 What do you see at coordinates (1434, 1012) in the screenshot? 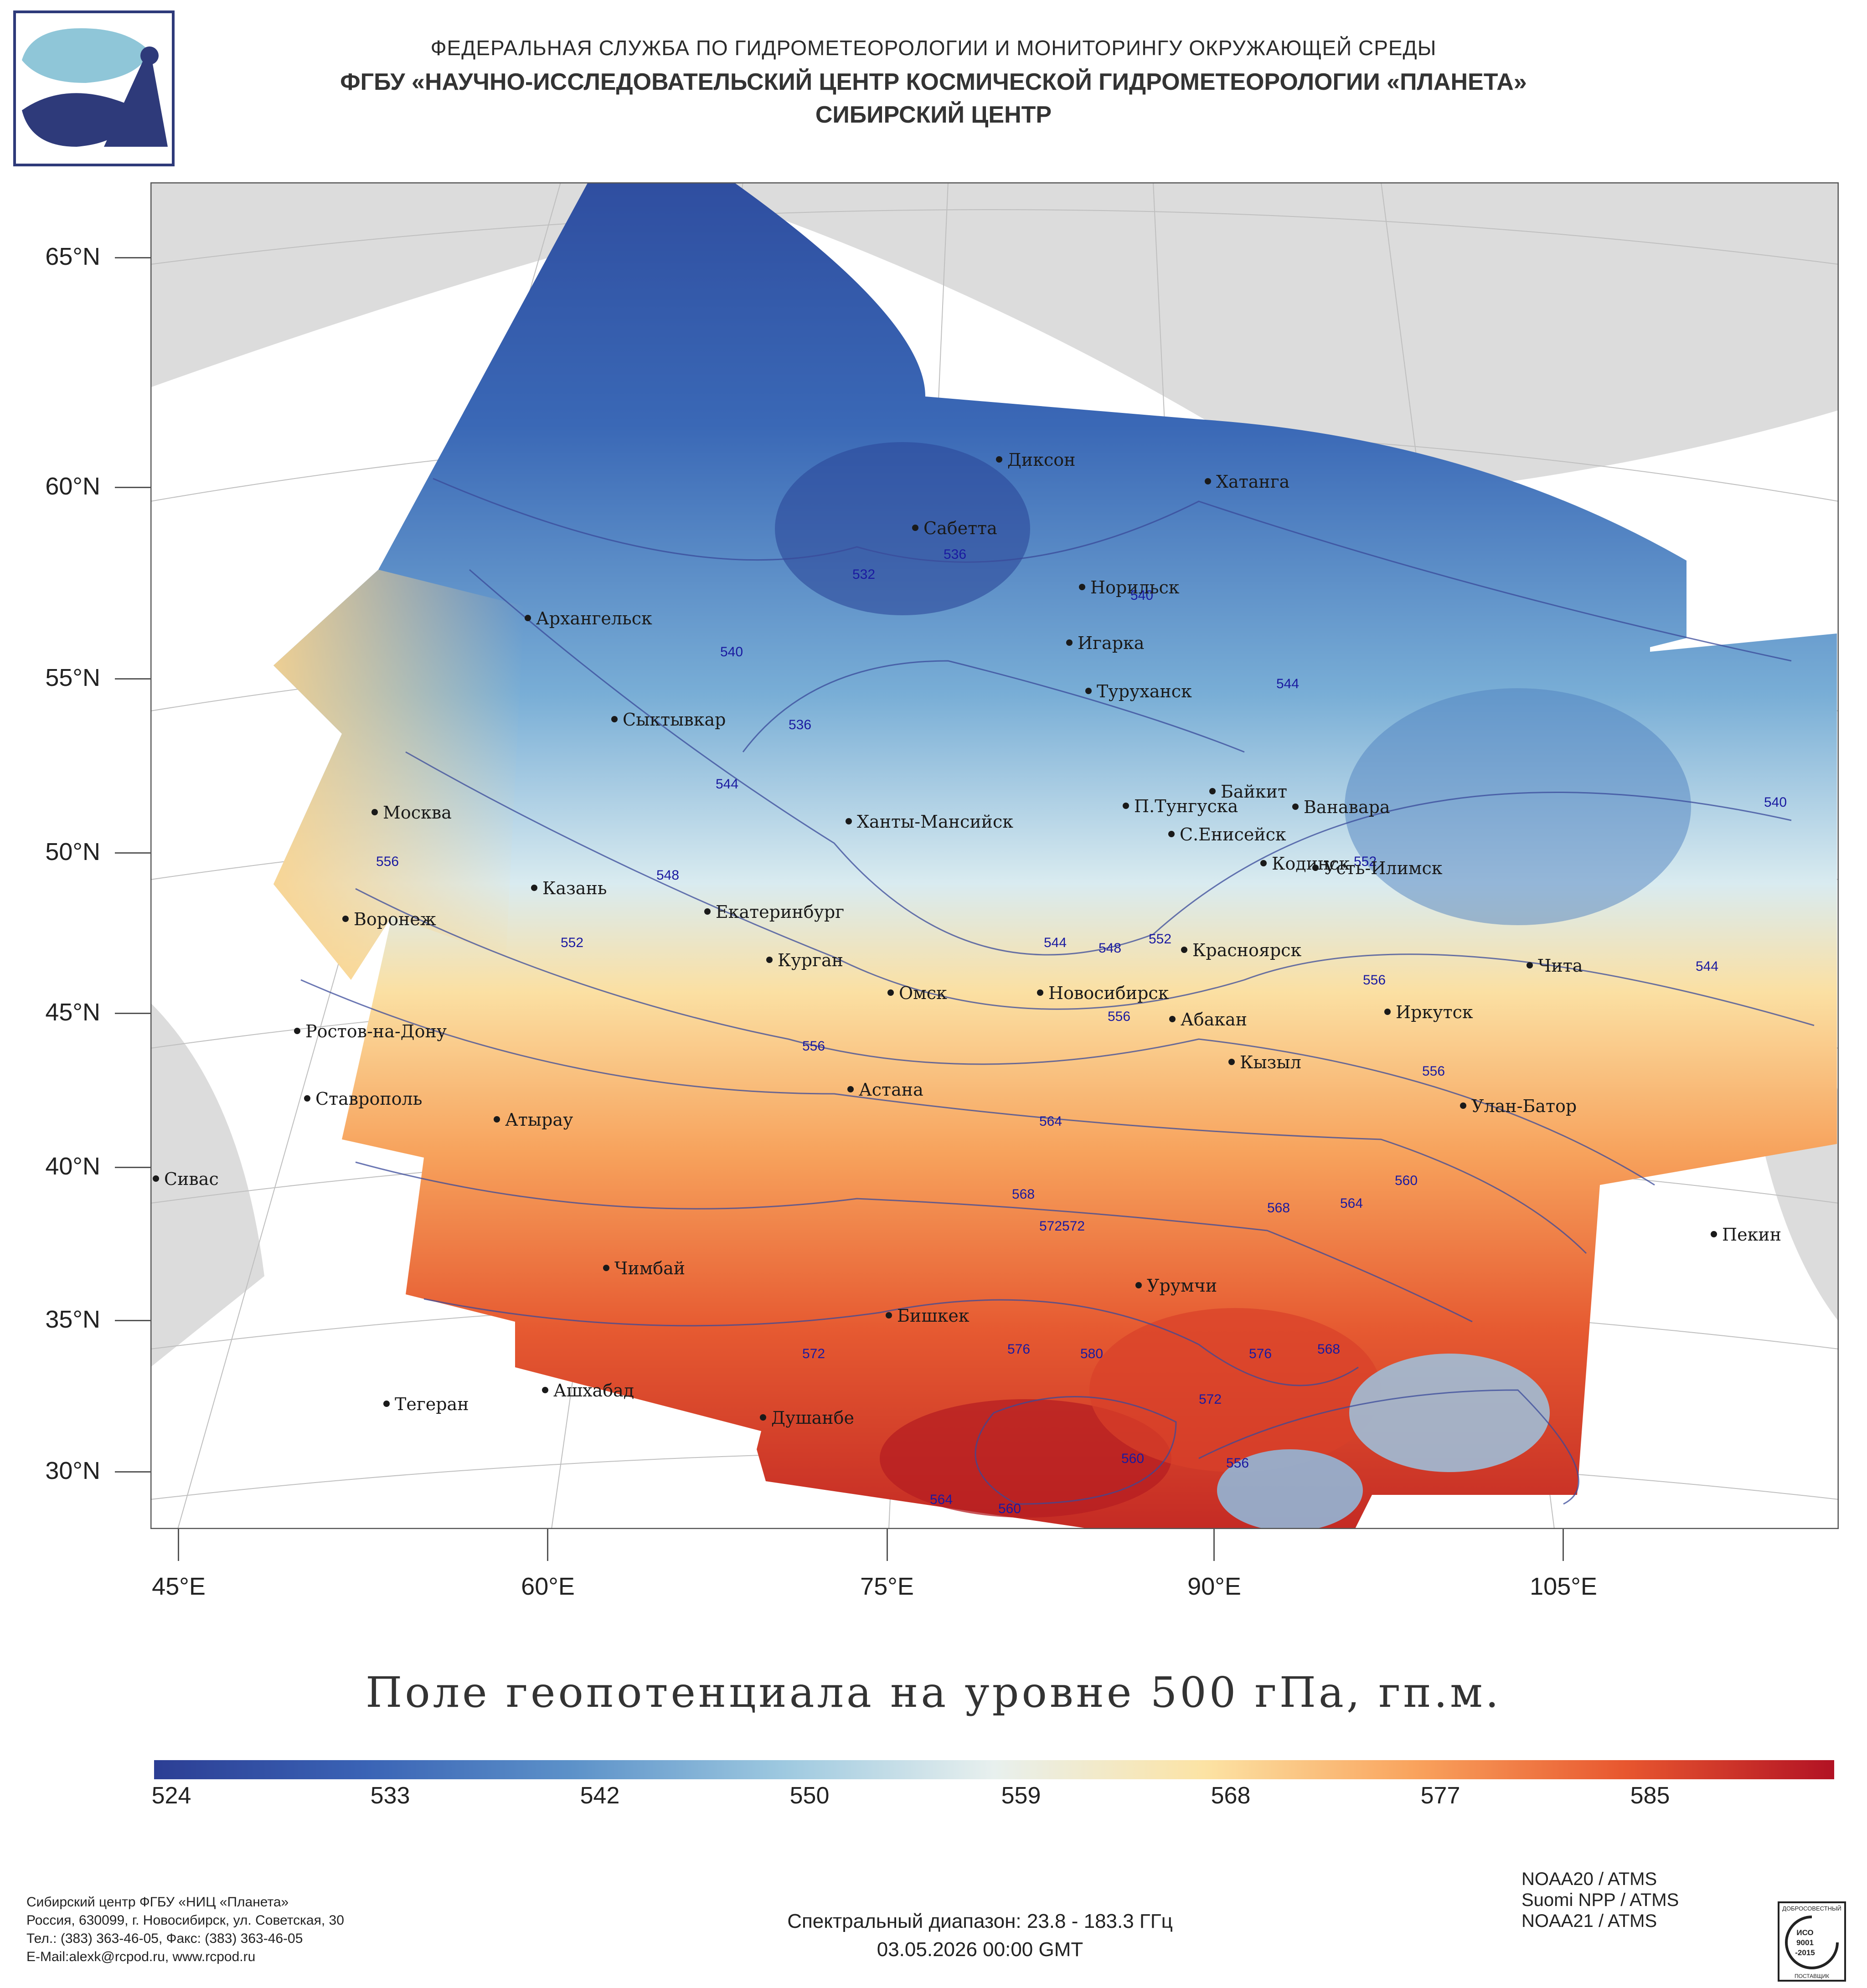
I see `city-label: Иркутск` at bounding box center [1434, 1012].